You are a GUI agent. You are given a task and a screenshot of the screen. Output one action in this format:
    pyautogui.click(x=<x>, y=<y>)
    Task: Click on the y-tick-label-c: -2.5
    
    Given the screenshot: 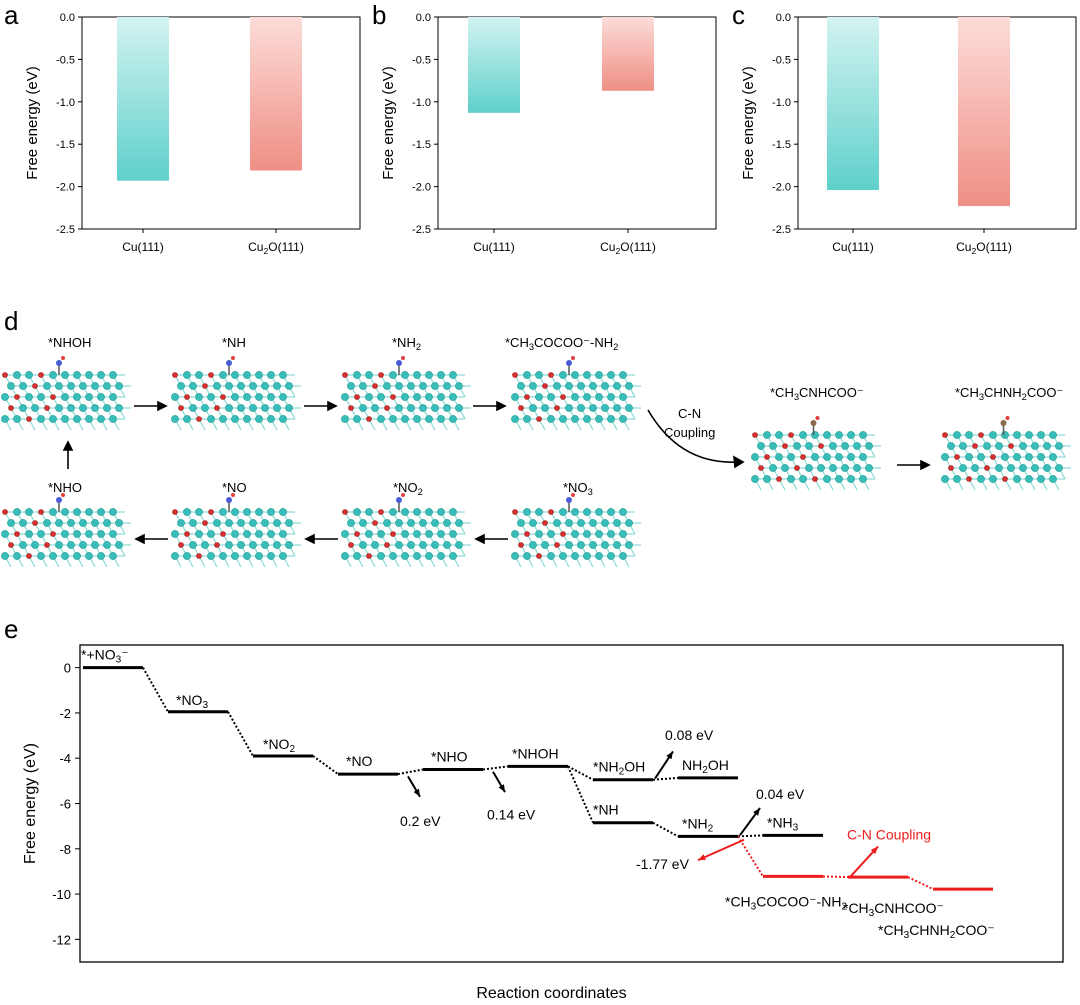 What is the action you would take?
    pyautogui.click(x=781, y=230)
    